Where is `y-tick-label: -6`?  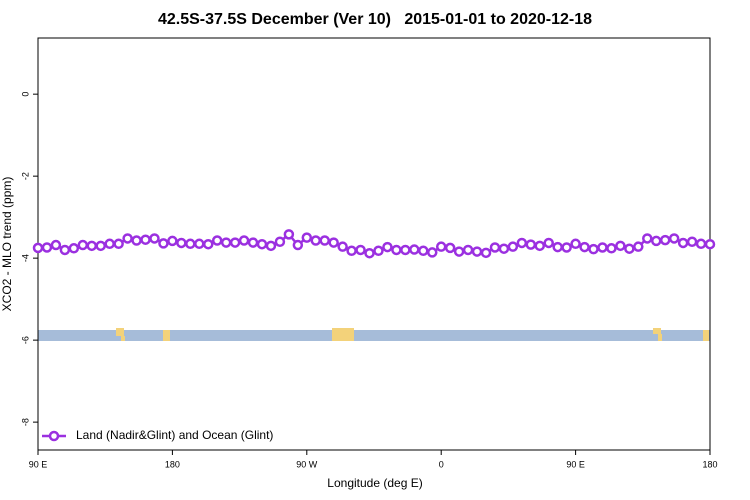 y-tick-label: -6 is located at coordinates (25, 340).